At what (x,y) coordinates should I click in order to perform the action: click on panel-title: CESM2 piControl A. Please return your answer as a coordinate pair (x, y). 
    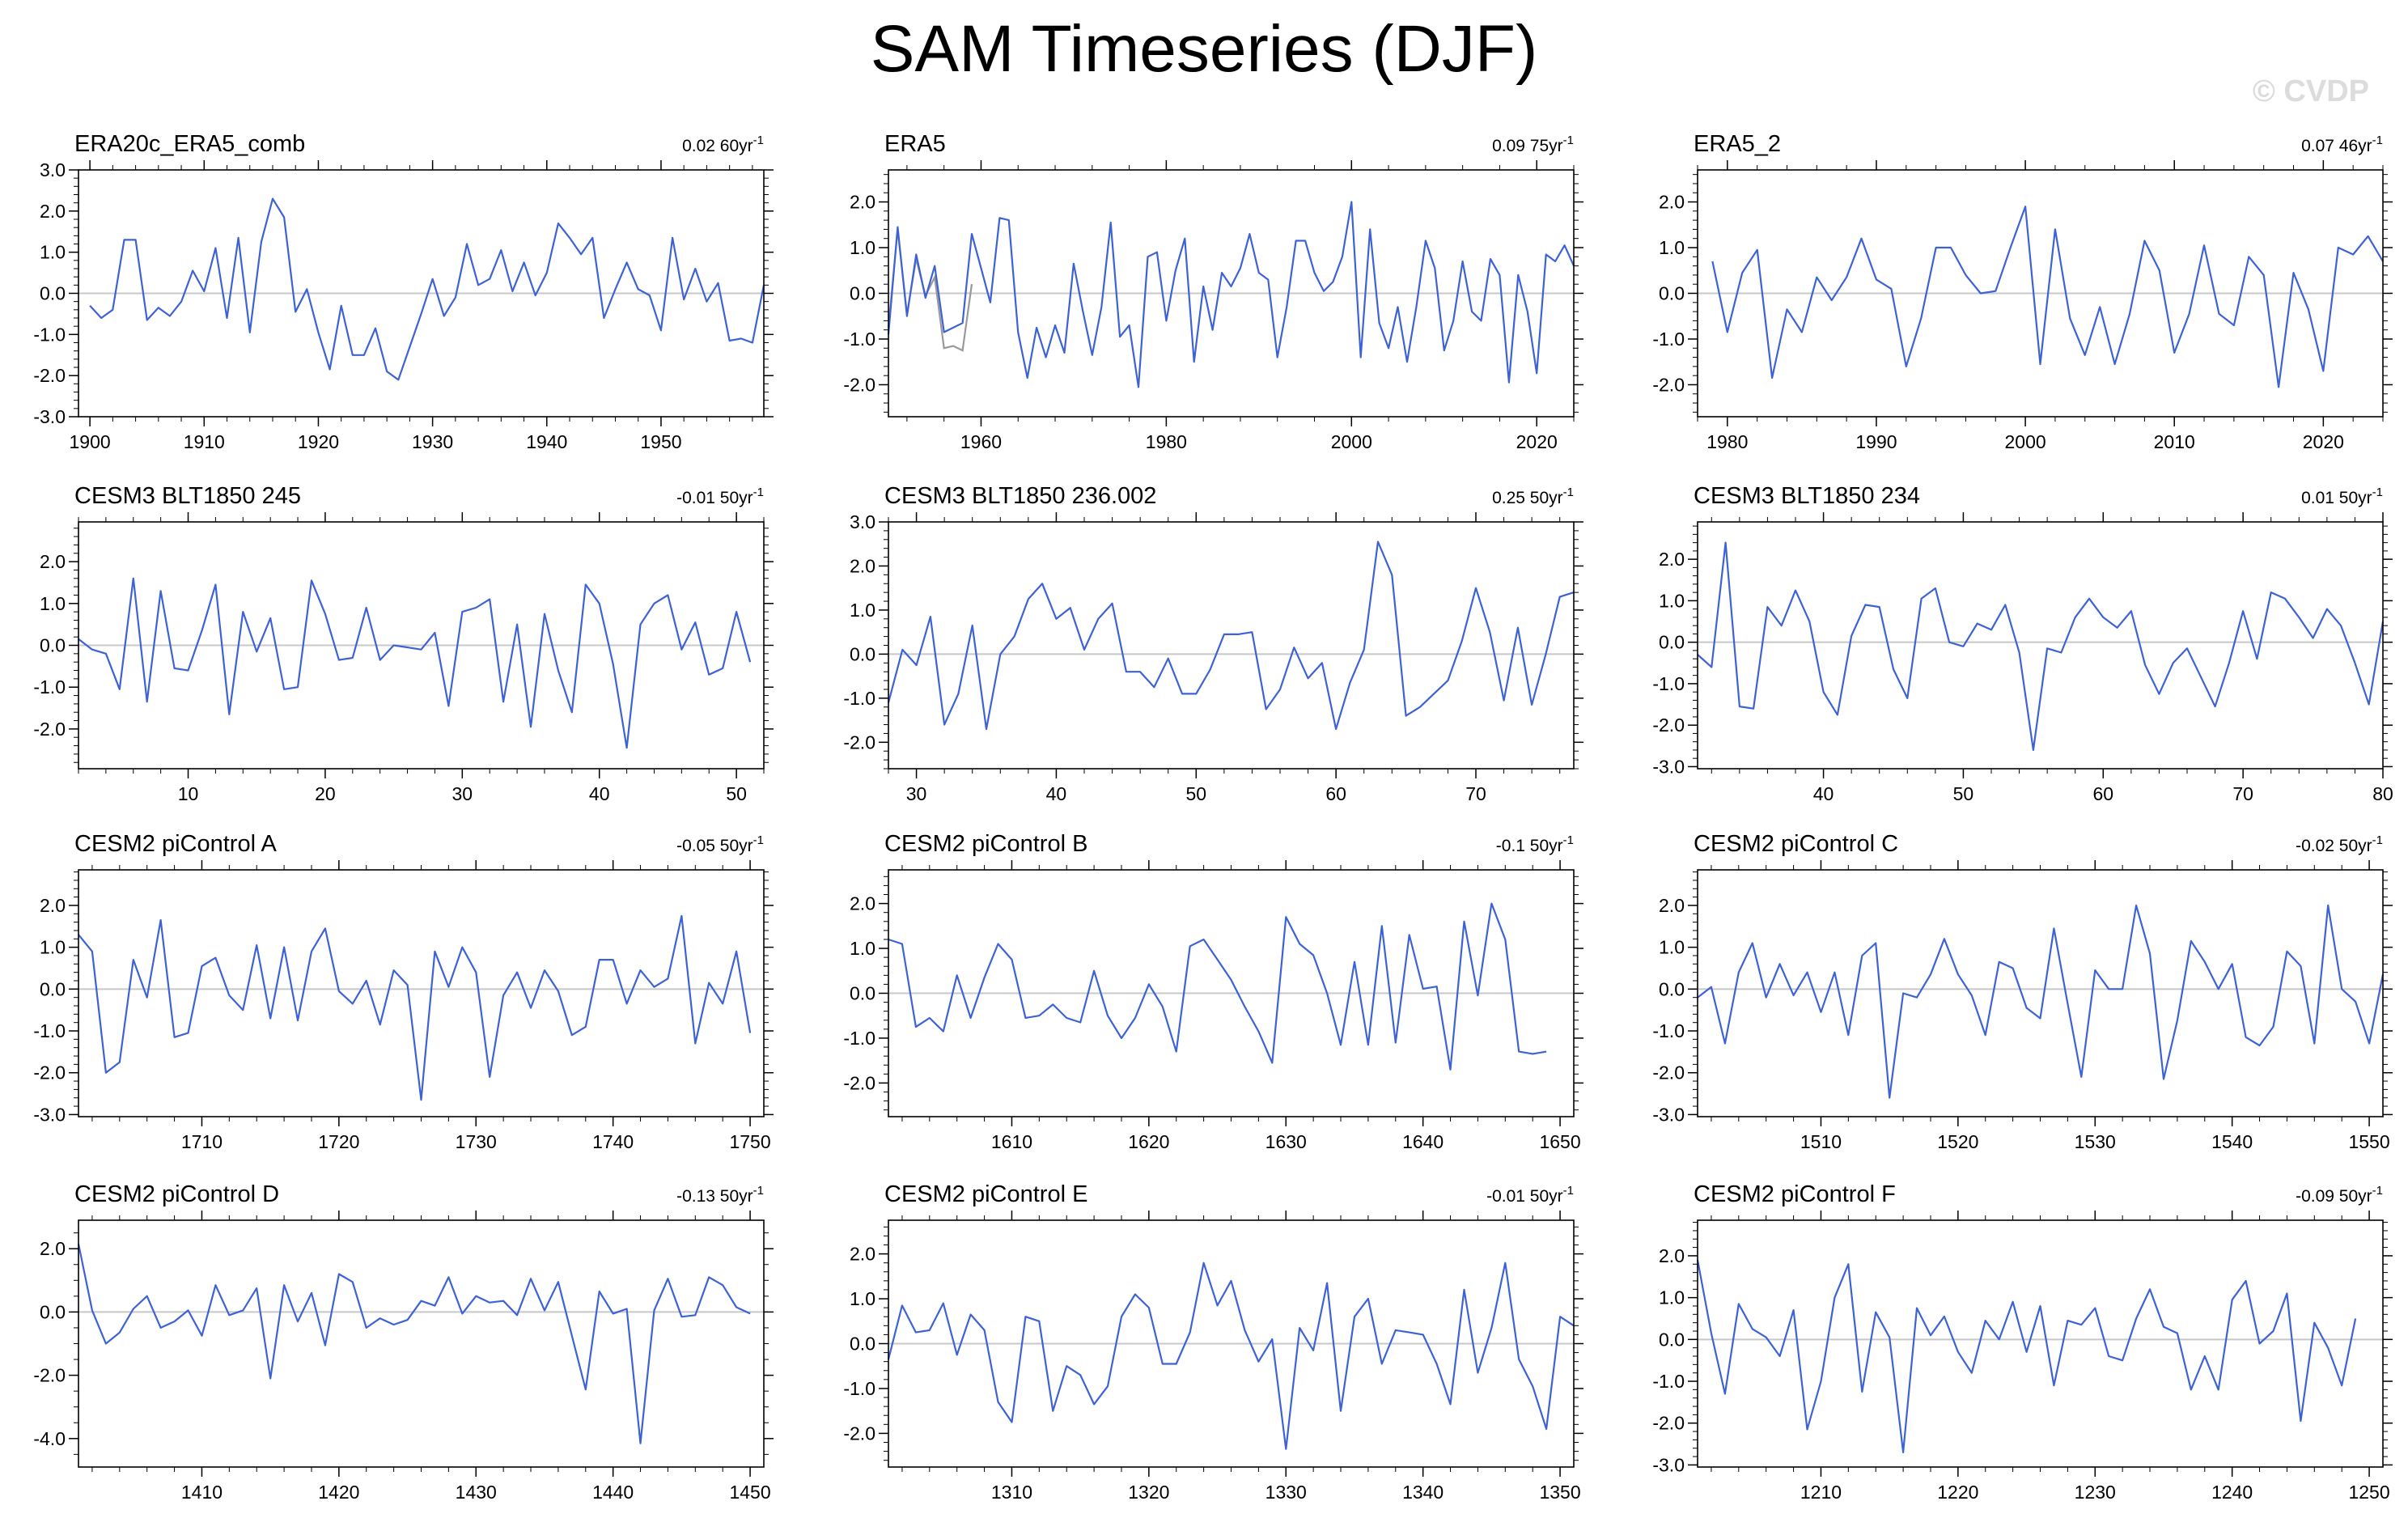
    Looking at the image, I should click on (175, 844).